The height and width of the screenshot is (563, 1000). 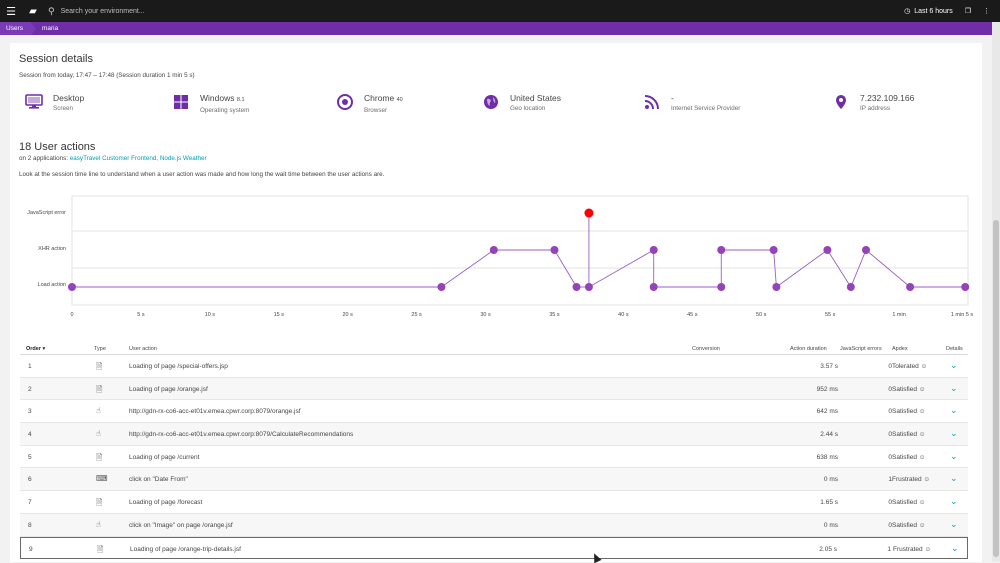 What do you see at coordinates (828, 549) in the screenshot?
I see `cell-duration: 2.05 s` at bounding box center [828, 549].